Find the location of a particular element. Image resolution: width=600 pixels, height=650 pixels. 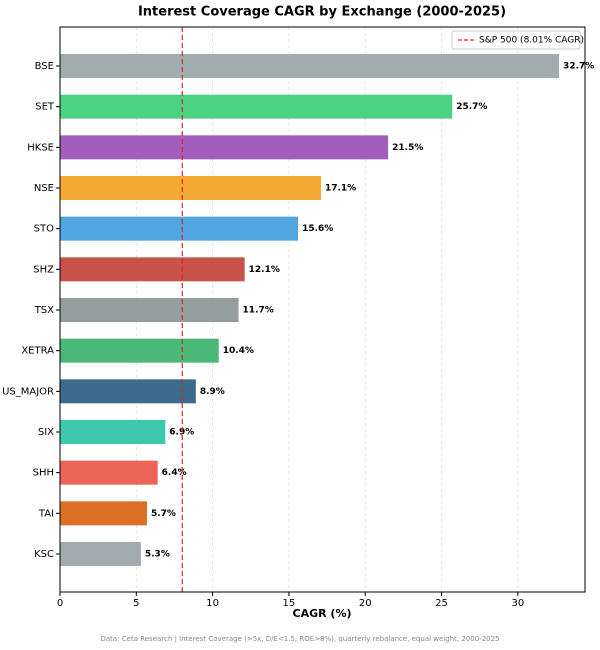

y-tick-label: SIX is located at coordinates (46, 432).